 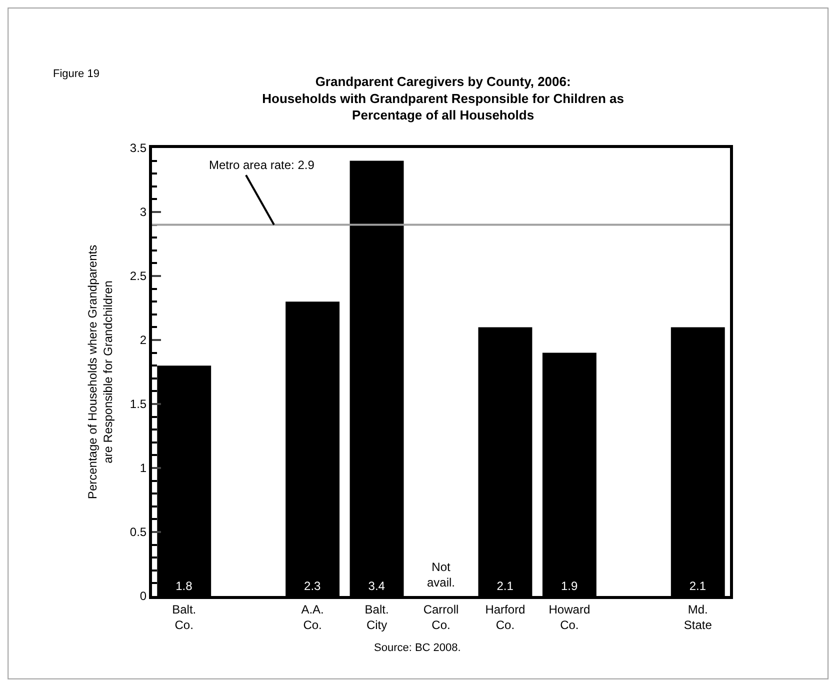 I want to click on x-tick-label: Harford Co., so click(x=505, y=617).